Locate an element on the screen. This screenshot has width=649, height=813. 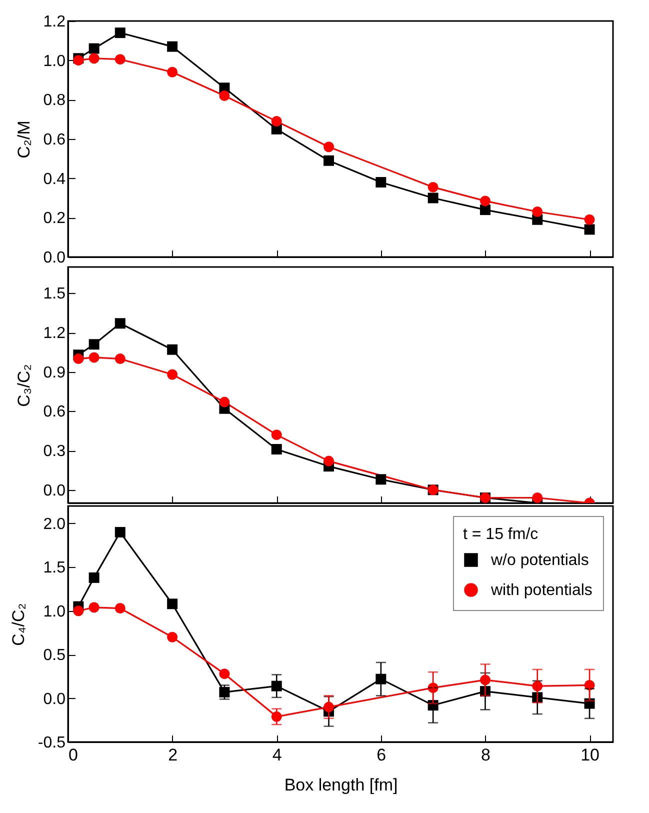
y-tick-label: 0.3 is located at coordinates (54, 451).